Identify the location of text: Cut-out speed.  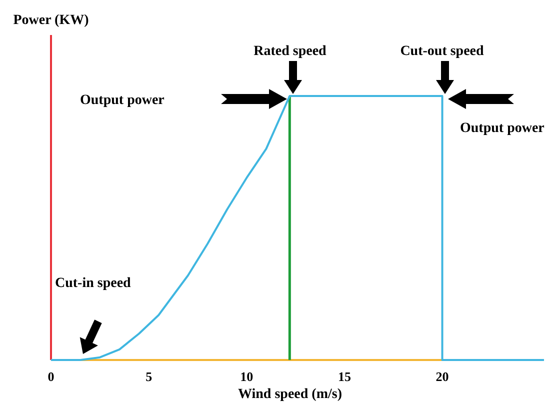
(442, 51).